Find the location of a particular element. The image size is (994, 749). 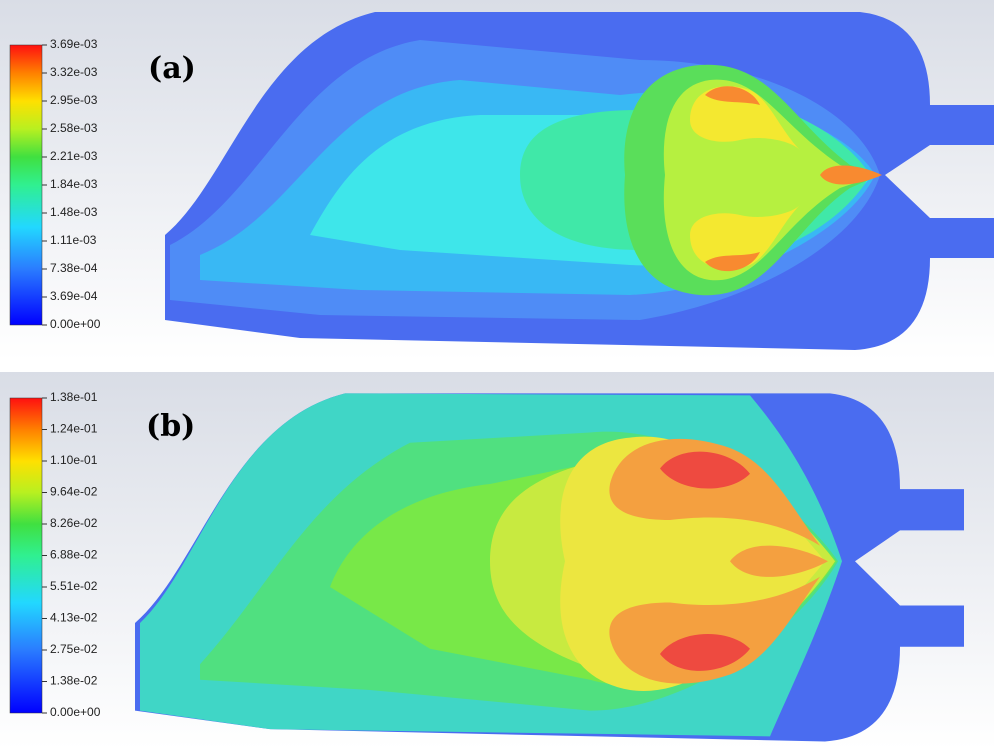

colorbar-label: 1.10e-01 is located at coordinates (74, 460).